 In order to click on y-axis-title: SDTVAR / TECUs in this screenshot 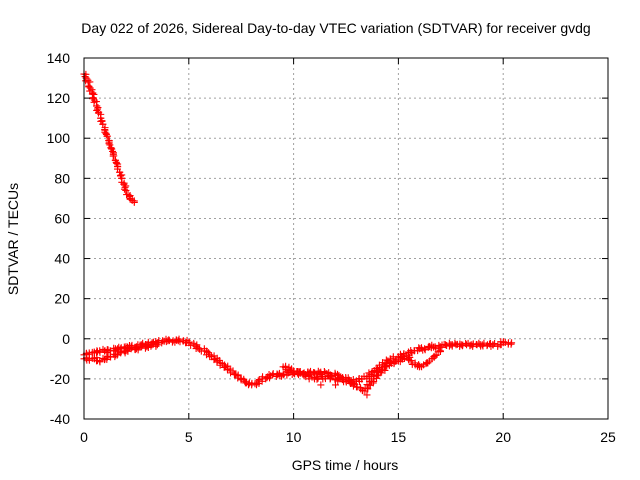, I will do `click(13, 239)`.